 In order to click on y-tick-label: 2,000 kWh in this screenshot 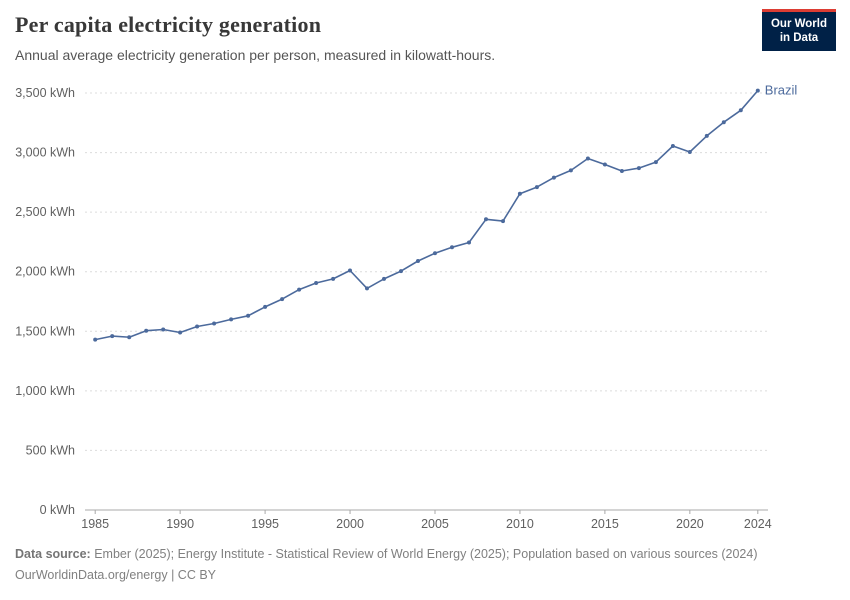, I will do `click(45, 272)`.